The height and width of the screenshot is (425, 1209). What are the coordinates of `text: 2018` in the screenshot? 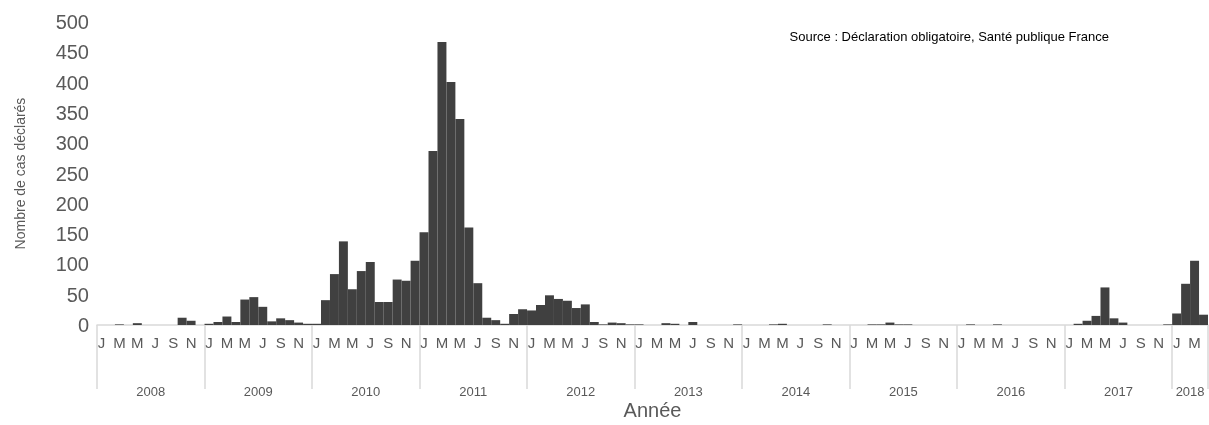 It's located at (1190, 391).